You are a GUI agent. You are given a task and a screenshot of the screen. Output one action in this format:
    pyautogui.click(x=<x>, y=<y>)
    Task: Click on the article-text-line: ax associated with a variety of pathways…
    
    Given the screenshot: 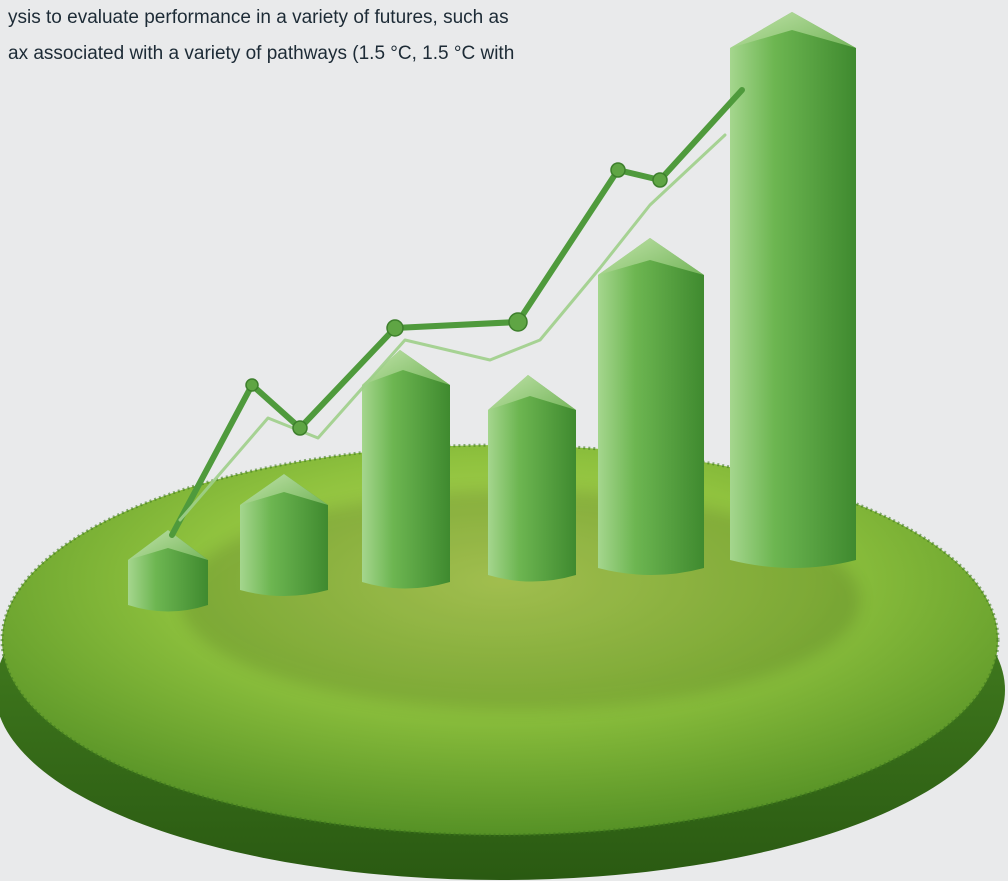 What is the action you would take?
    pyautogui.click(x=261, y=53)
    